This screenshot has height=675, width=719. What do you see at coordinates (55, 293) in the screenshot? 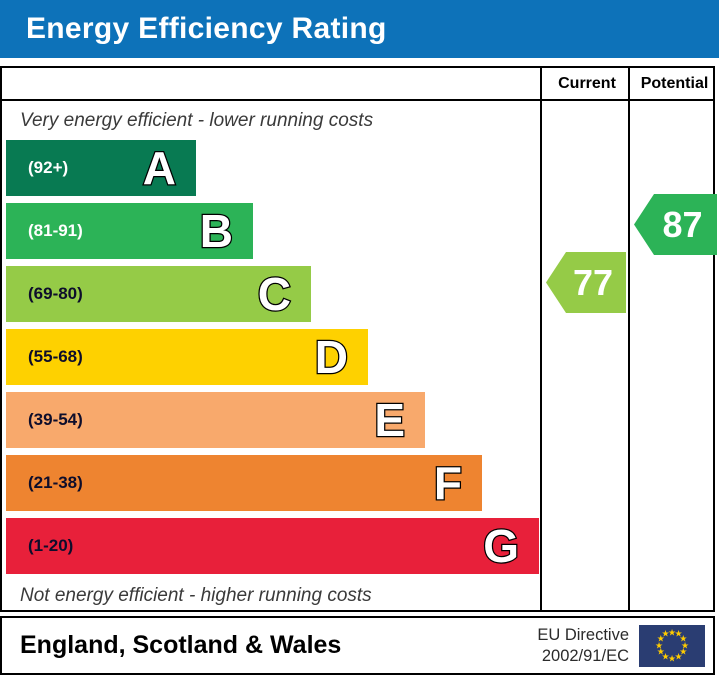
I see `band-range-label: (69-80)` at bounding box center [55, 293].